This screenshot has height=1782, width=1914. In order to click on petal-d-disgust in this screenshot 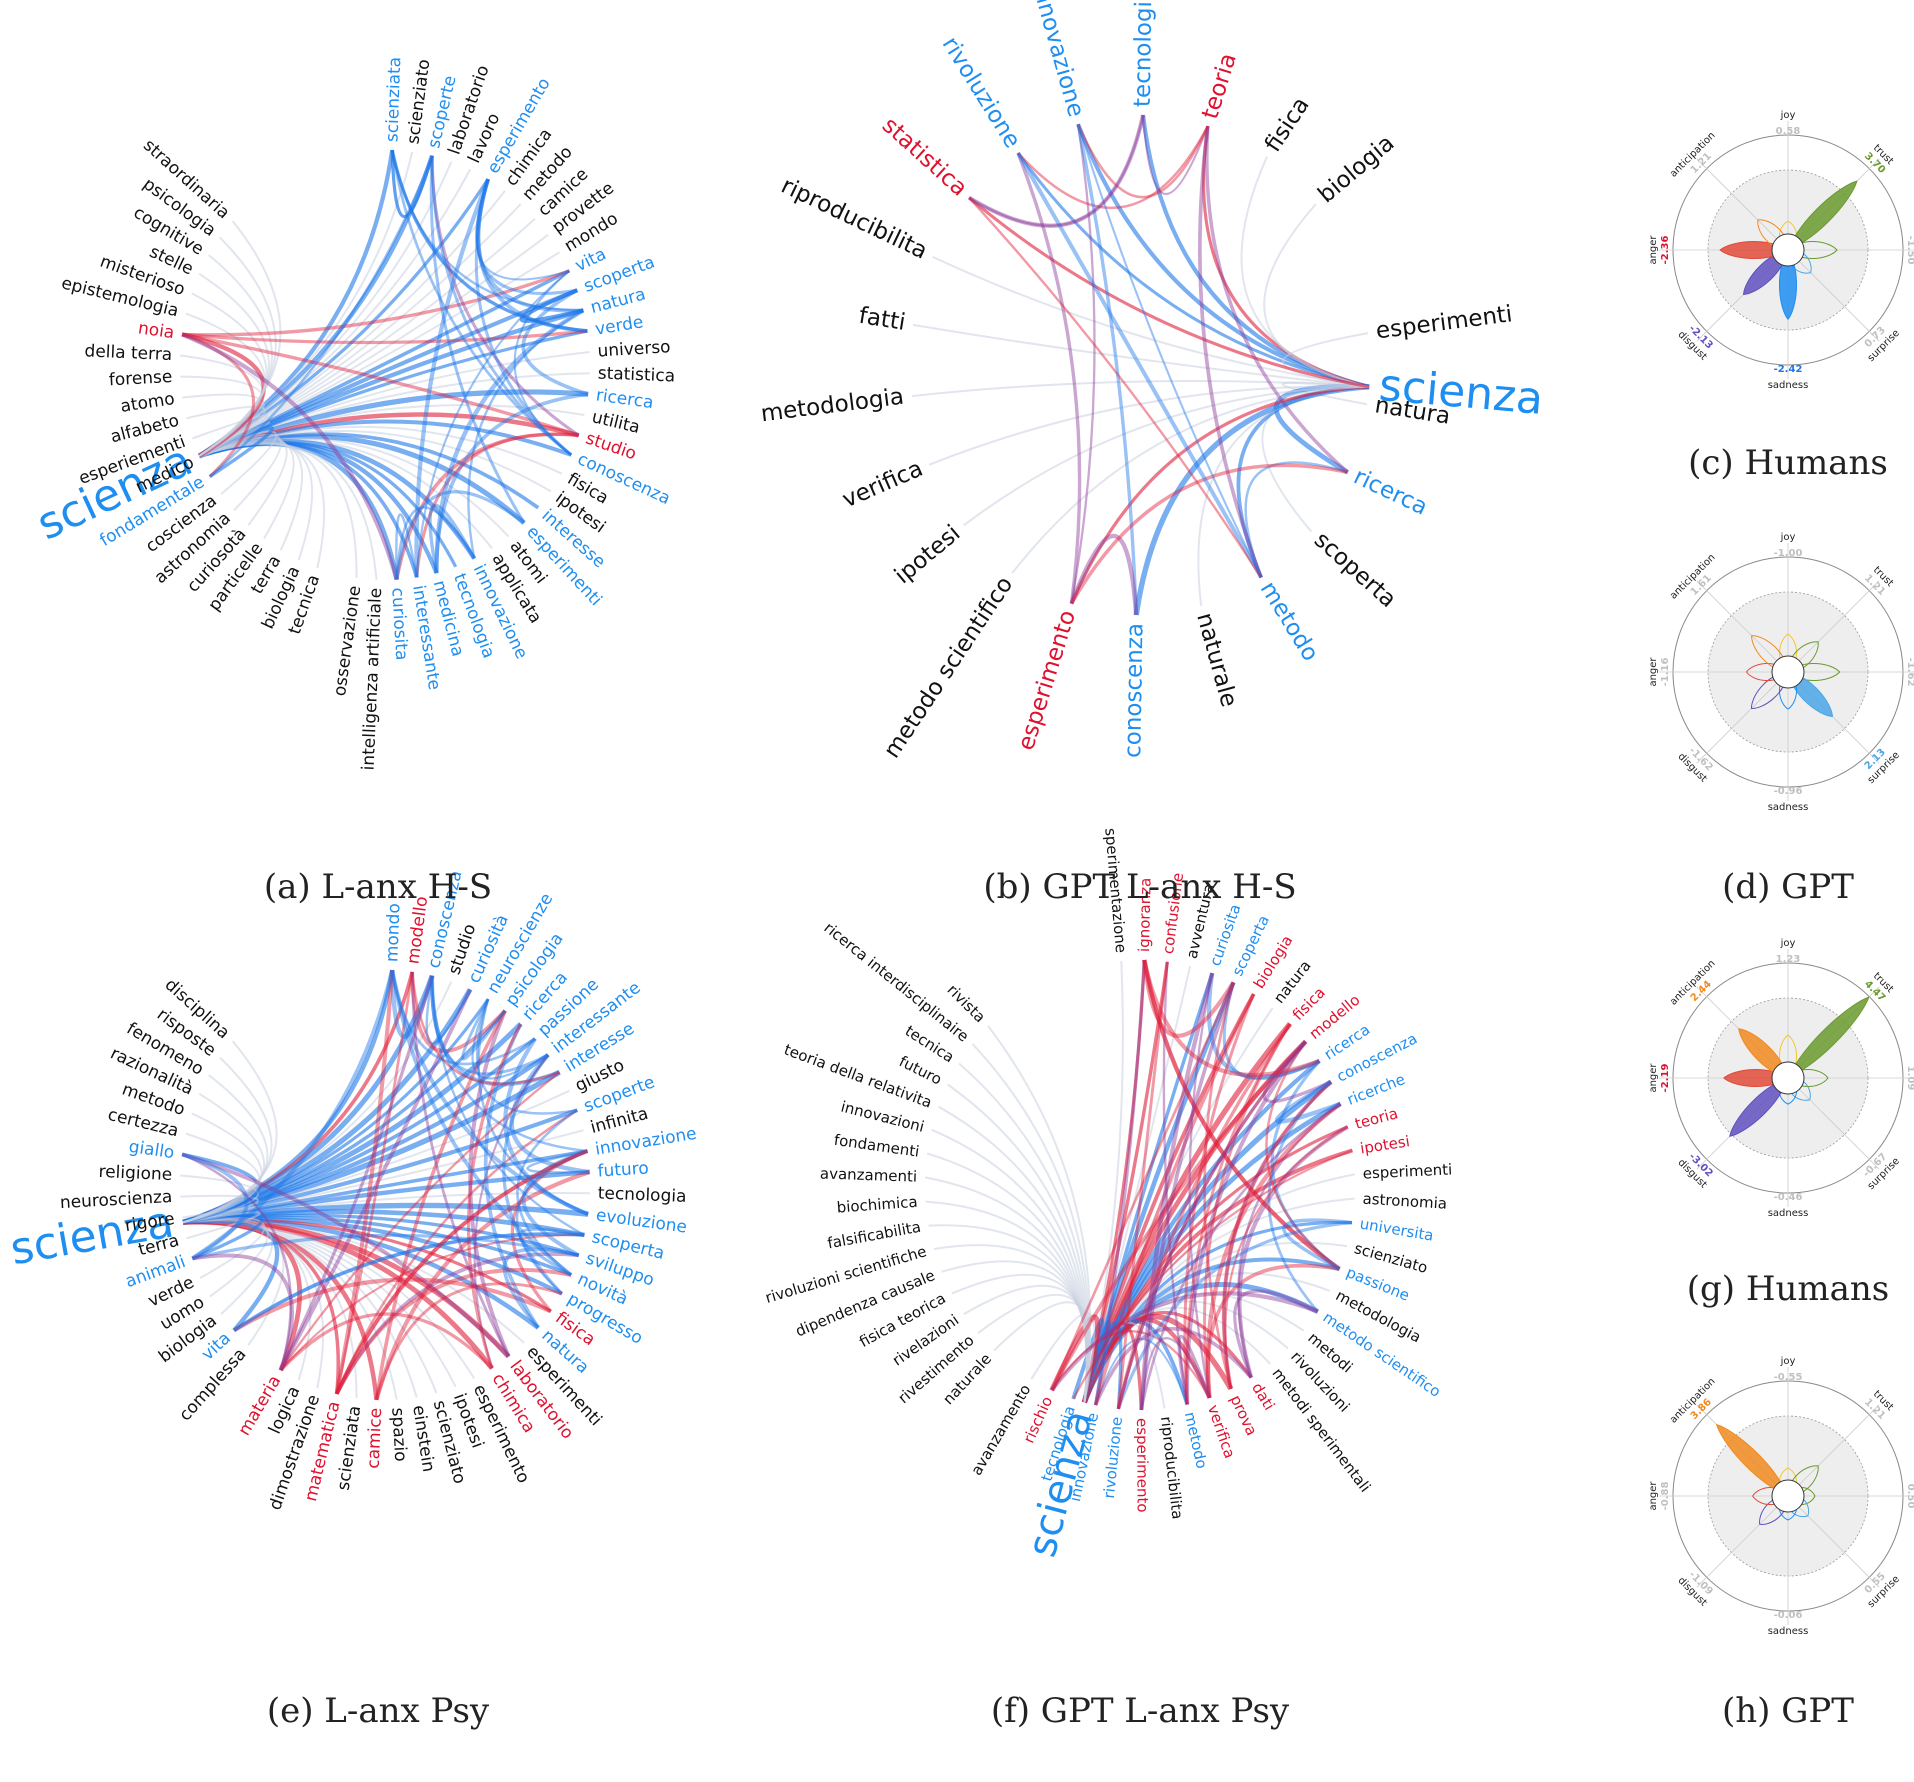, I will do `click(1769, 690)`.